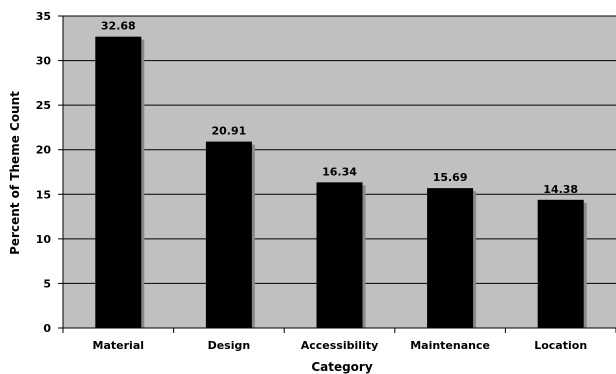  What do you see at coordinates (43, 16) in the screenshot?
I see `y-tick-label: 35` at bounding box center [43, 16].